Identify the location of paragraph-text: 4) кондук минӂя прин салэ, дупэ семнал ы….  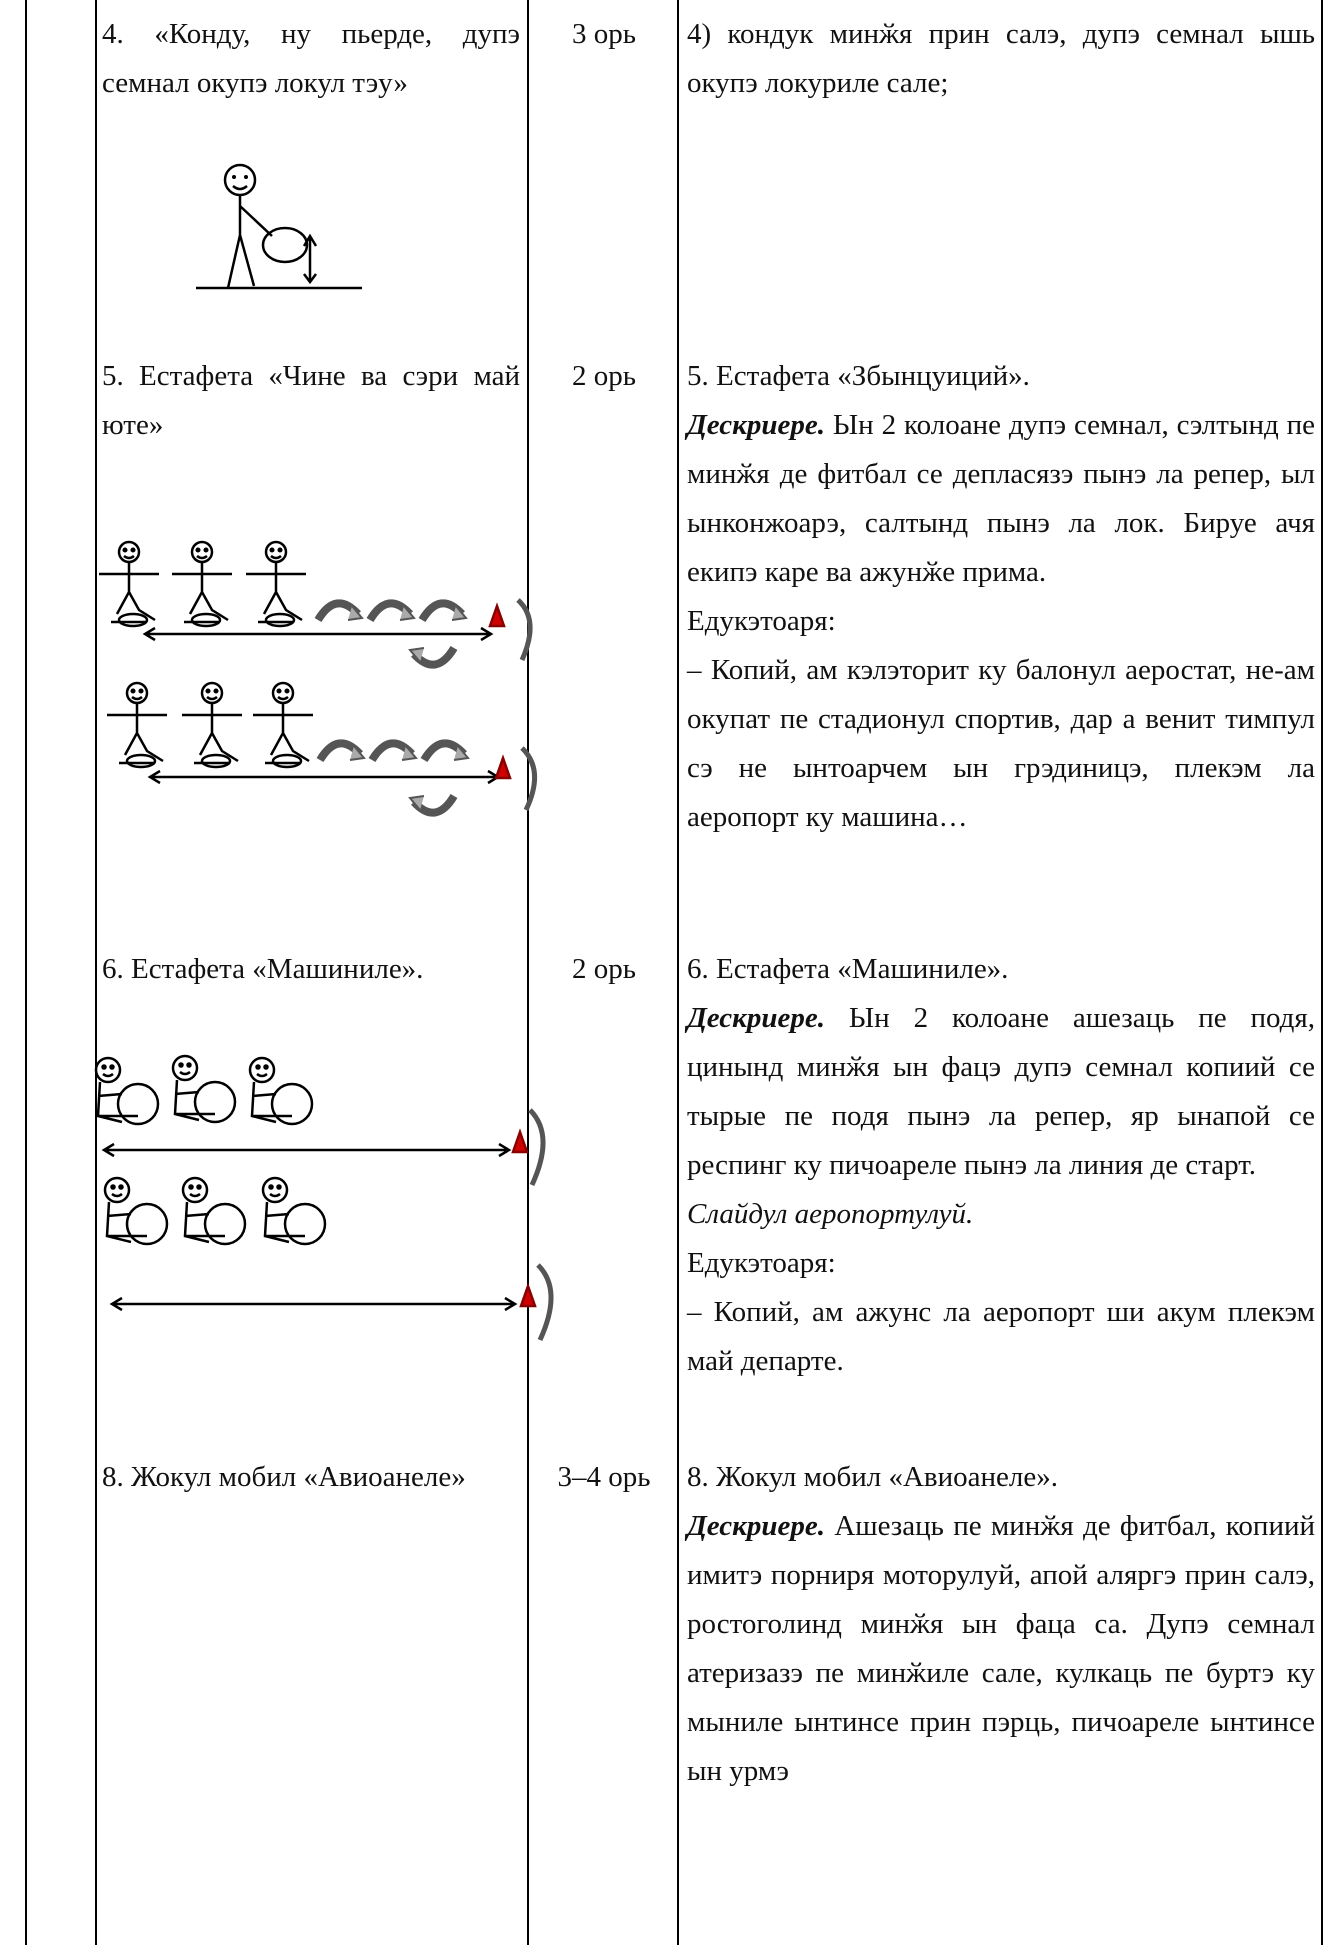
(1001, 58).